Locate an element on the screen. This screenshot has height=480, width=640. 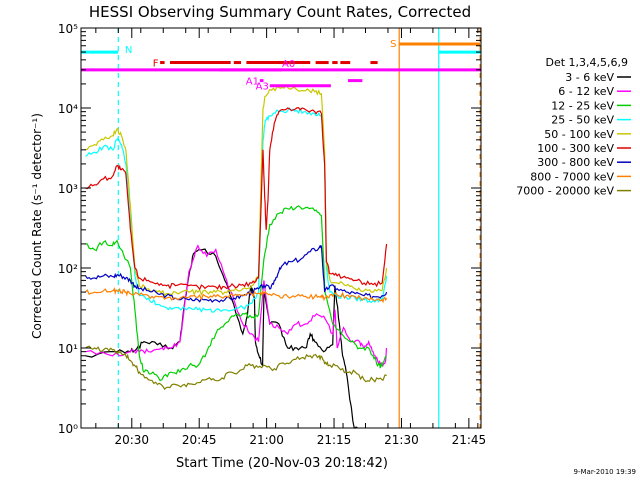
x-tick-label: 21:00 is located at coordinates (266, 440).